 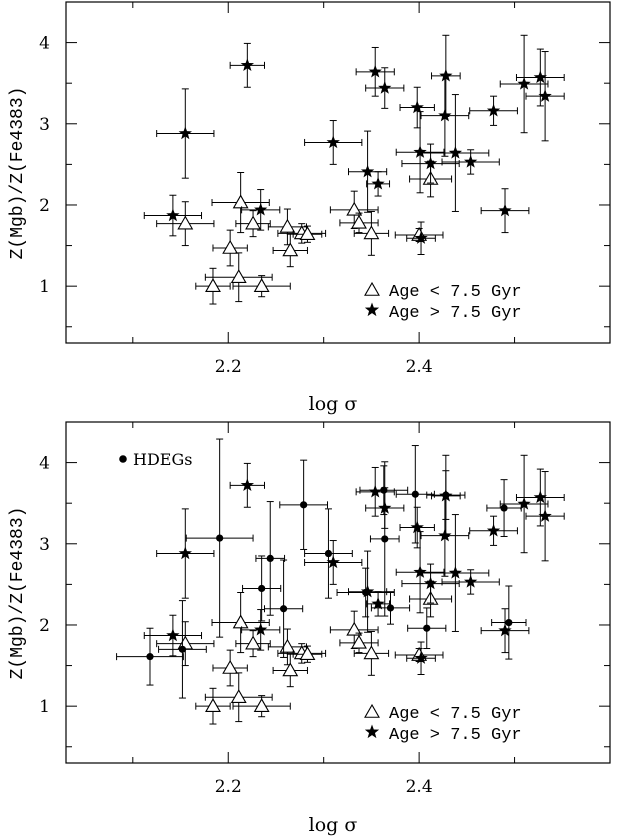 What do you see at coordinates (162, 459) in the screenshot?
I see `annotation-label: HDEGs` at bounding box center [162, 459].